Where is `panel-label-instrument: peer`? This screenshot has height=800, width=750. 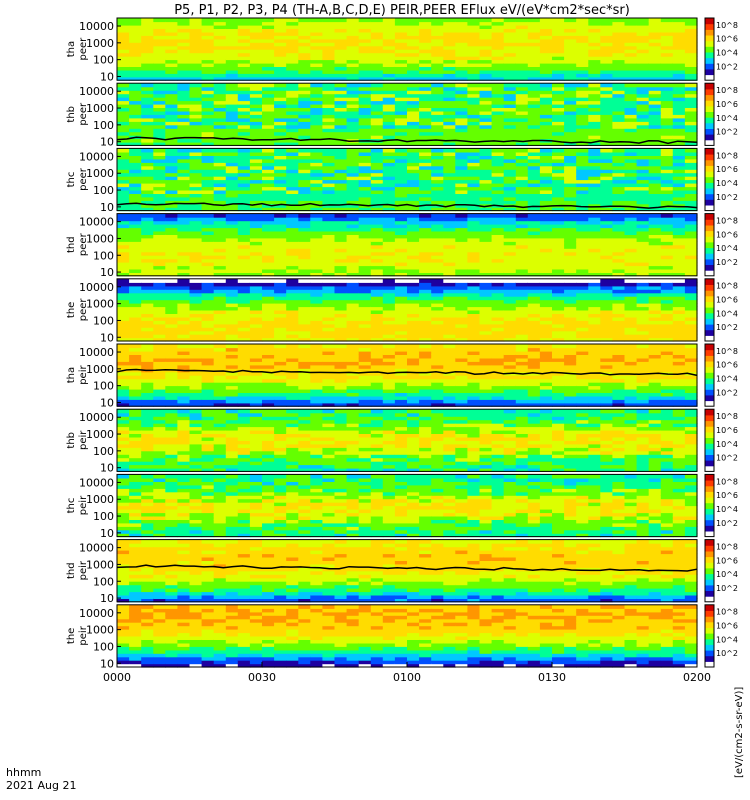
panel-label-instrument: peer is located at coordinates (83, 244).